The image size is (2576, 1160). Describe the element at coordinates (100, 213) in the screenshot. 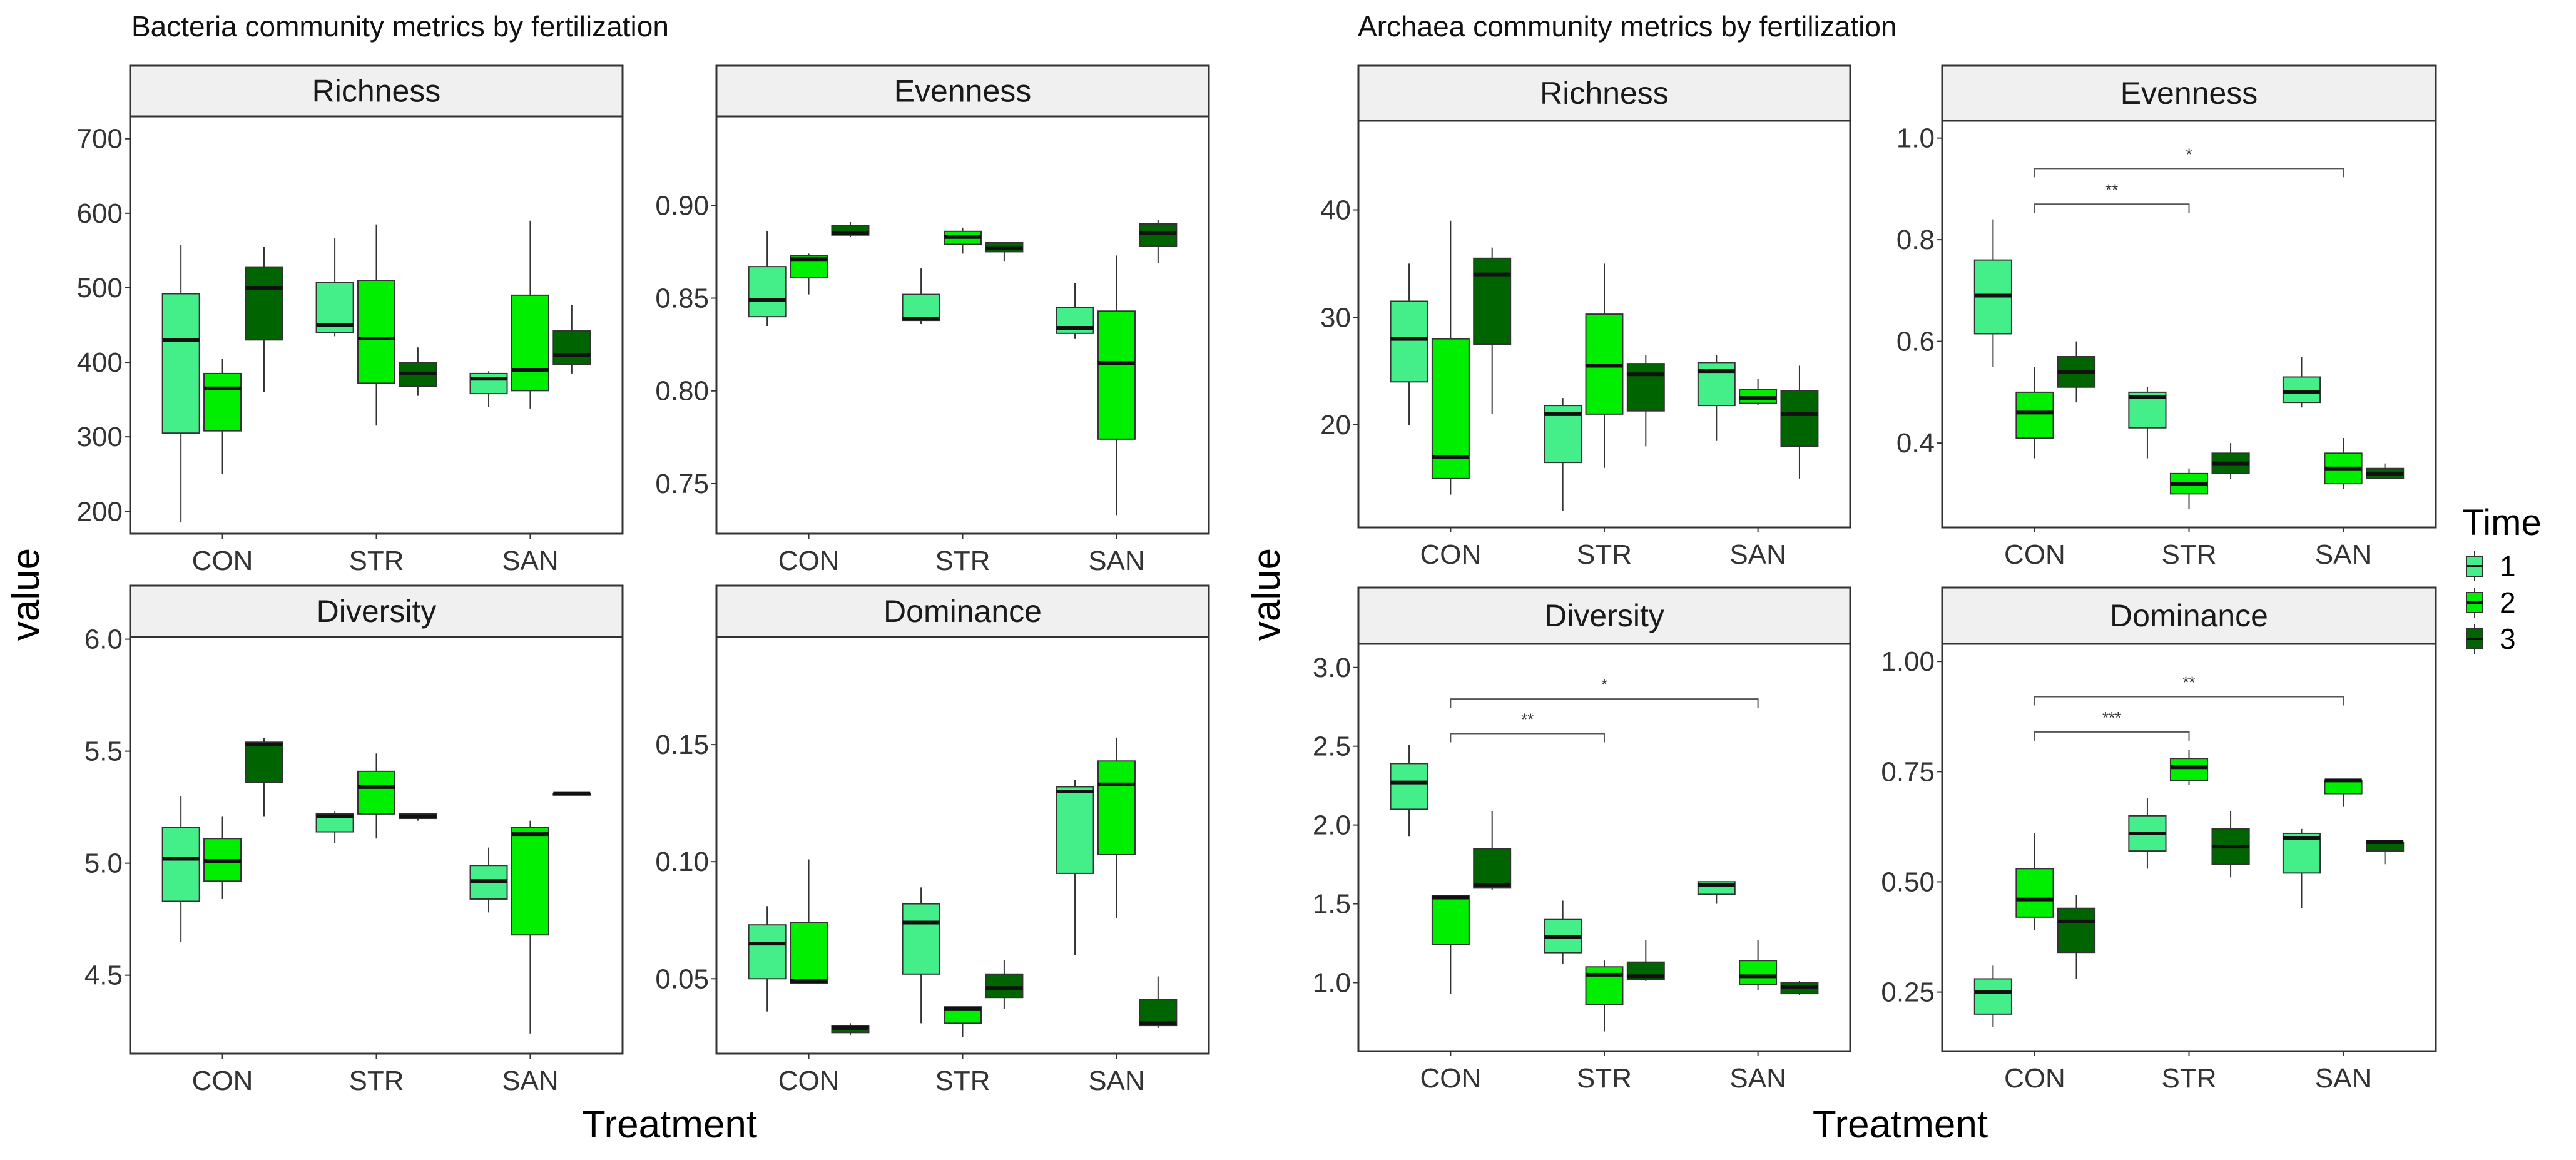

I see `y-tick-label: 600` at that location.